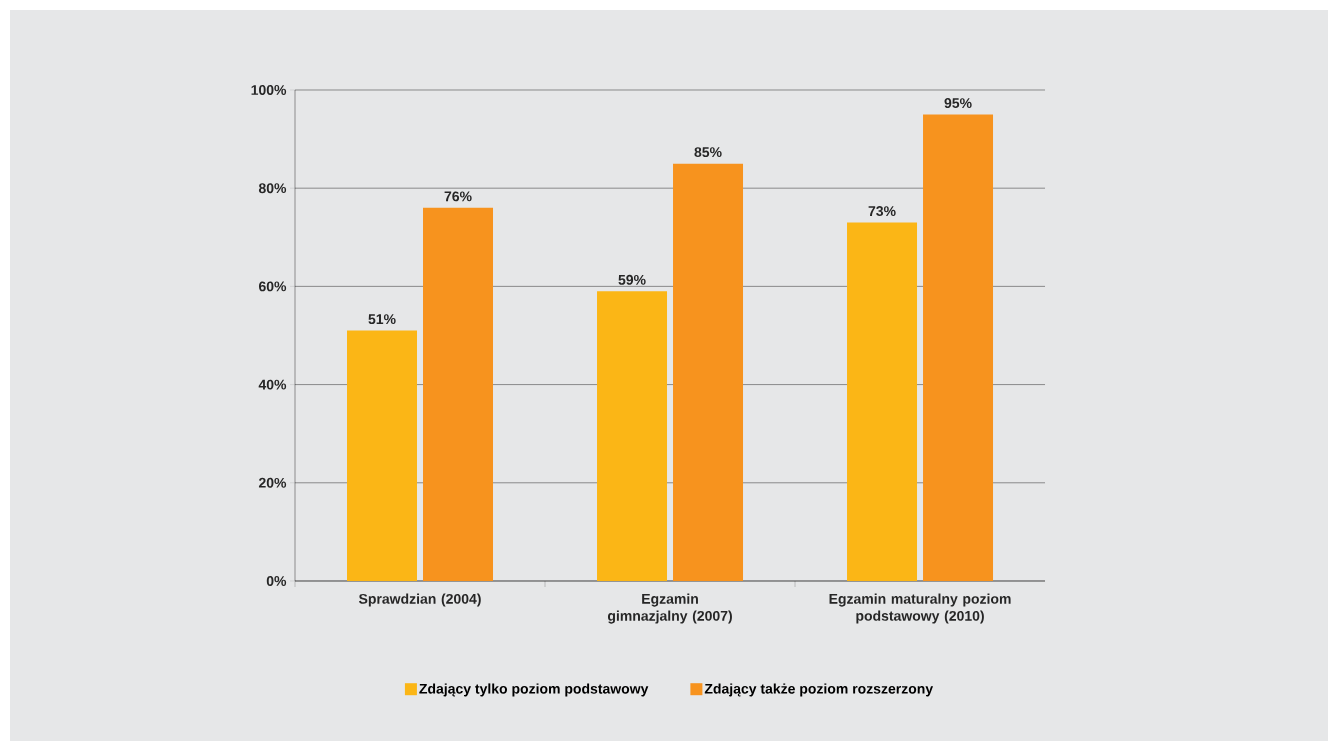 The image size is (1338, 751). What do you see at coordinates (382, 319) in the screenshot?
I see `data-label: 51%` at bounding box center [382, 319].